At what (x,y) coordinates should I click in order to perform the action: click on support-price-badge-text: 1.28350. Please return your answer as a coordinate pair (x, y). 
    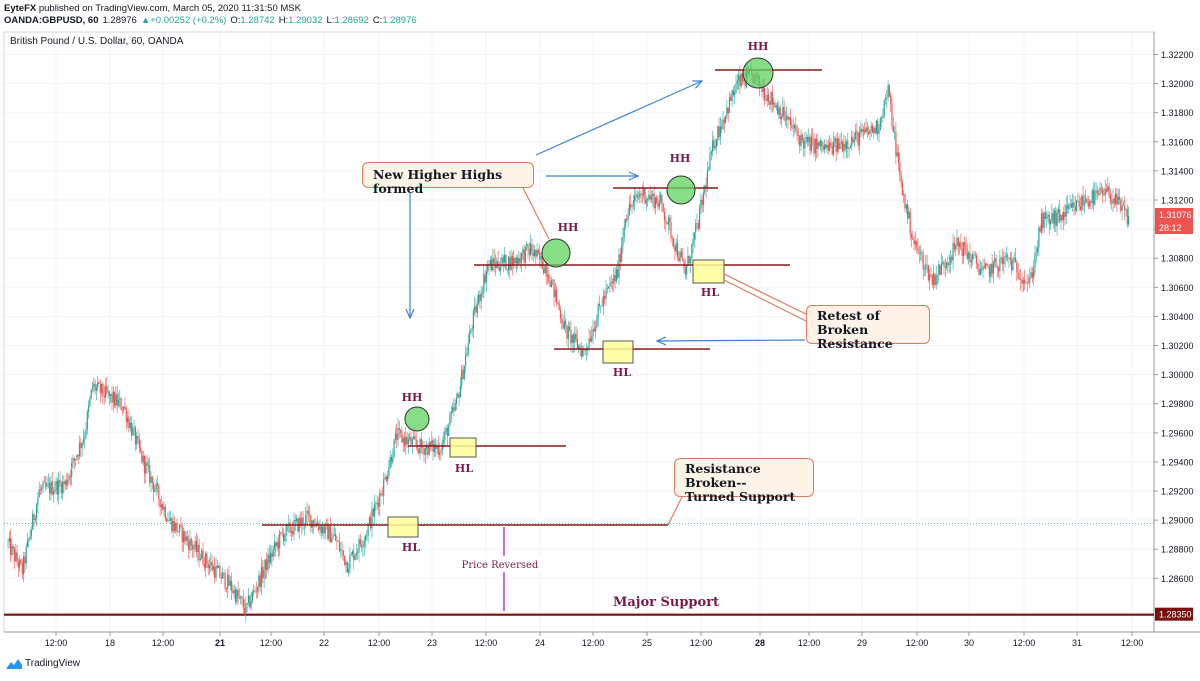
    Looking at the image, I should click on (1175, 615).